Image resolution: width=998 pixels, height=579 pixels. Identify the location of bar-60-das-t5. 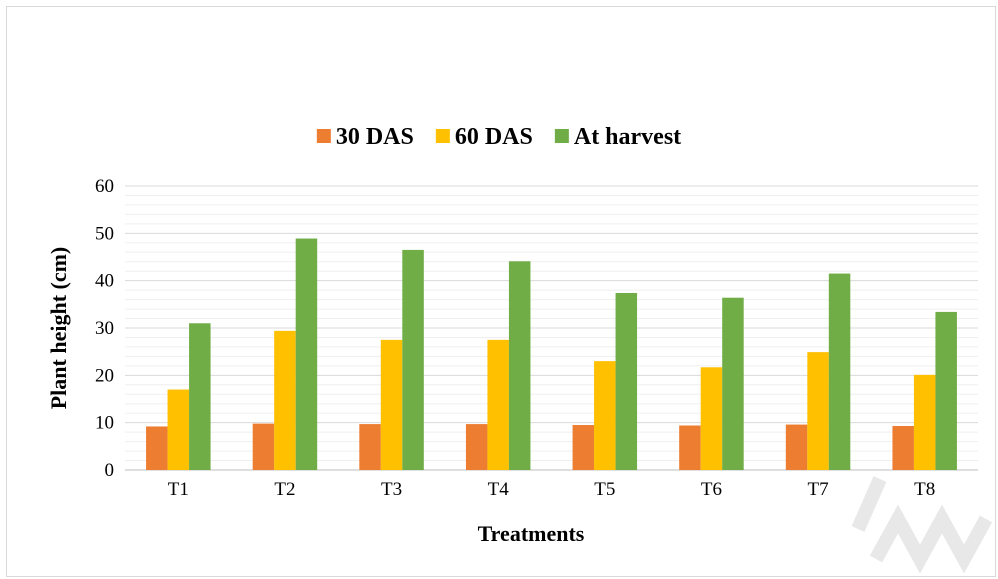
(605, 415).